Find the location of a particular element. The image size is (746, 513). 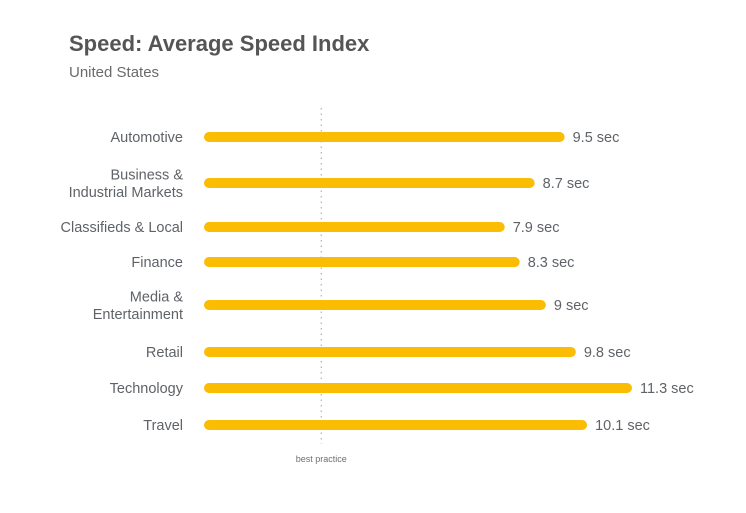

bar-value-label: 9.8 sec is located at coordinates (607, 353).